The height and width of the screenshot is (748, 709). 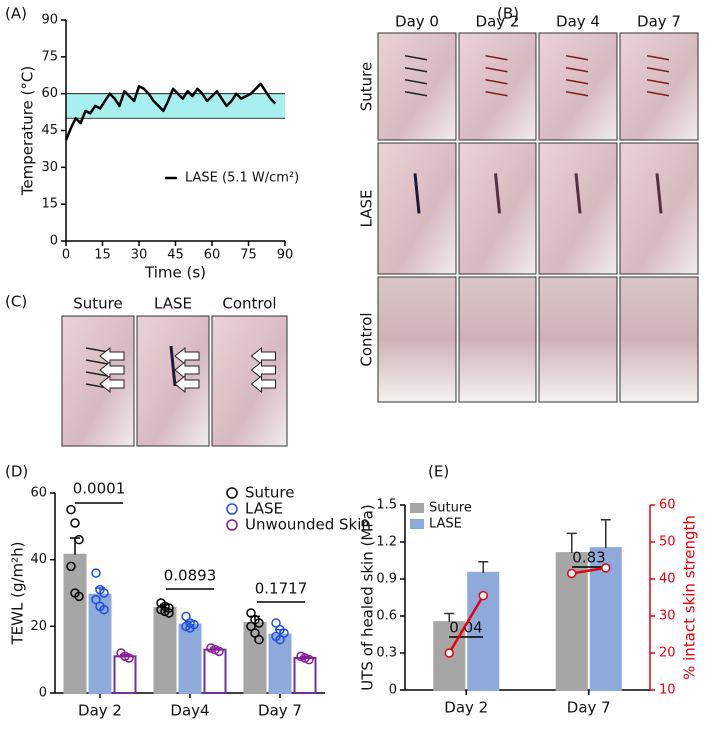 I want to click on y2-tick-label: 30, so click(x=667, y=616).